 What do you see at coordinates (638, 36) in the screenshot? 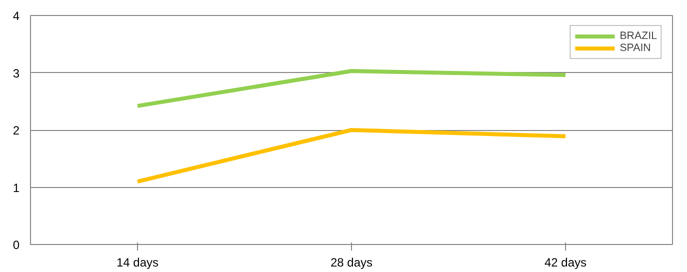
I see `legend-label: BRAZIL` at bounding box center [638, 36].